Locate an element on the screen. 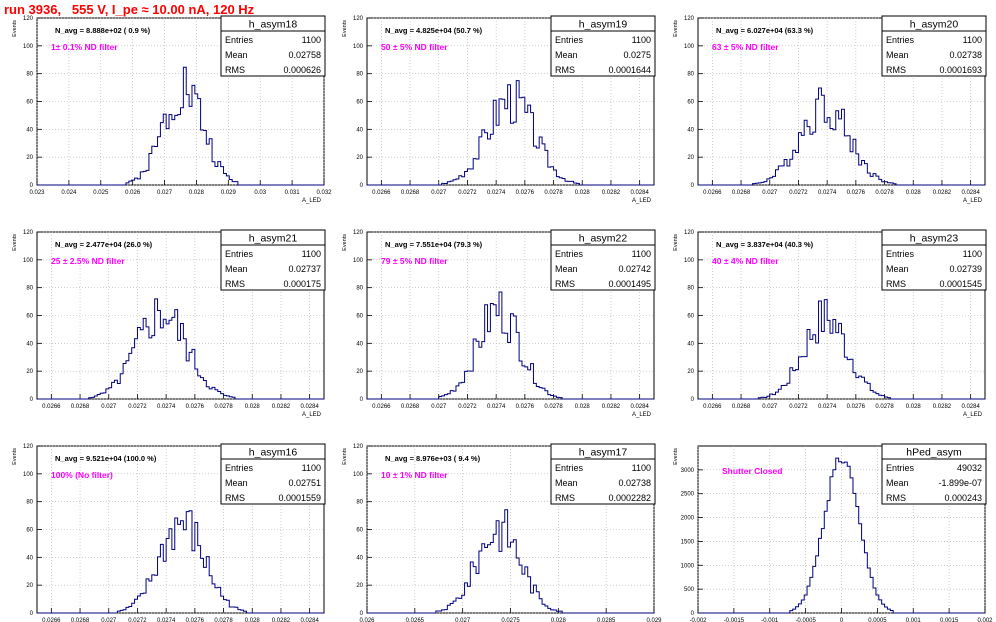 This screenshot has height=622, width=996. stat-value: -1.899e-07 is located at coordinates (960, 483).